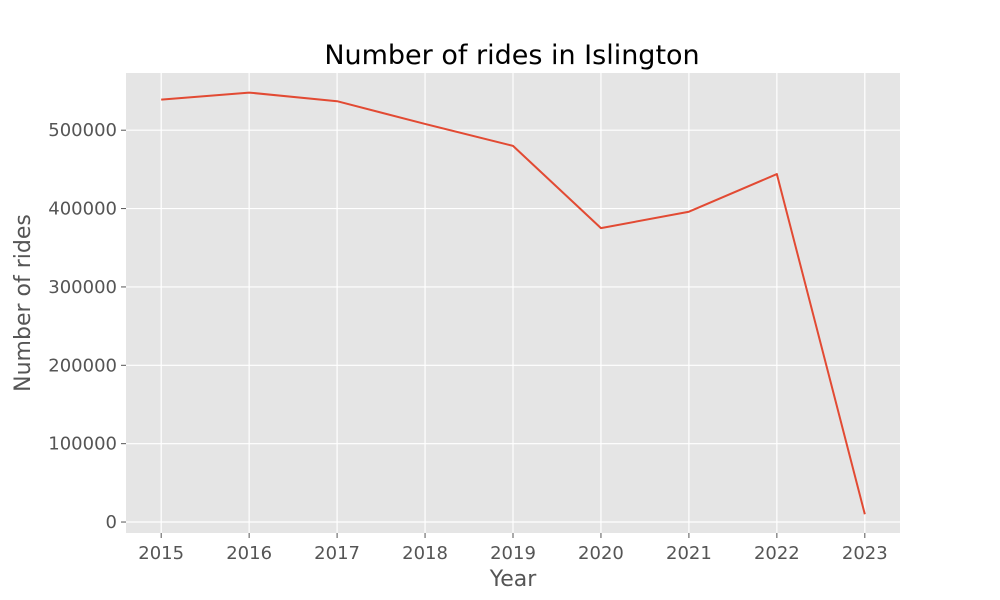 This screenshot has height=600, width=1000. What do you see at coordinates (513, 553) in the screenshot?
I see `x-tick-label: 2019` at bounding box center [513, 553].